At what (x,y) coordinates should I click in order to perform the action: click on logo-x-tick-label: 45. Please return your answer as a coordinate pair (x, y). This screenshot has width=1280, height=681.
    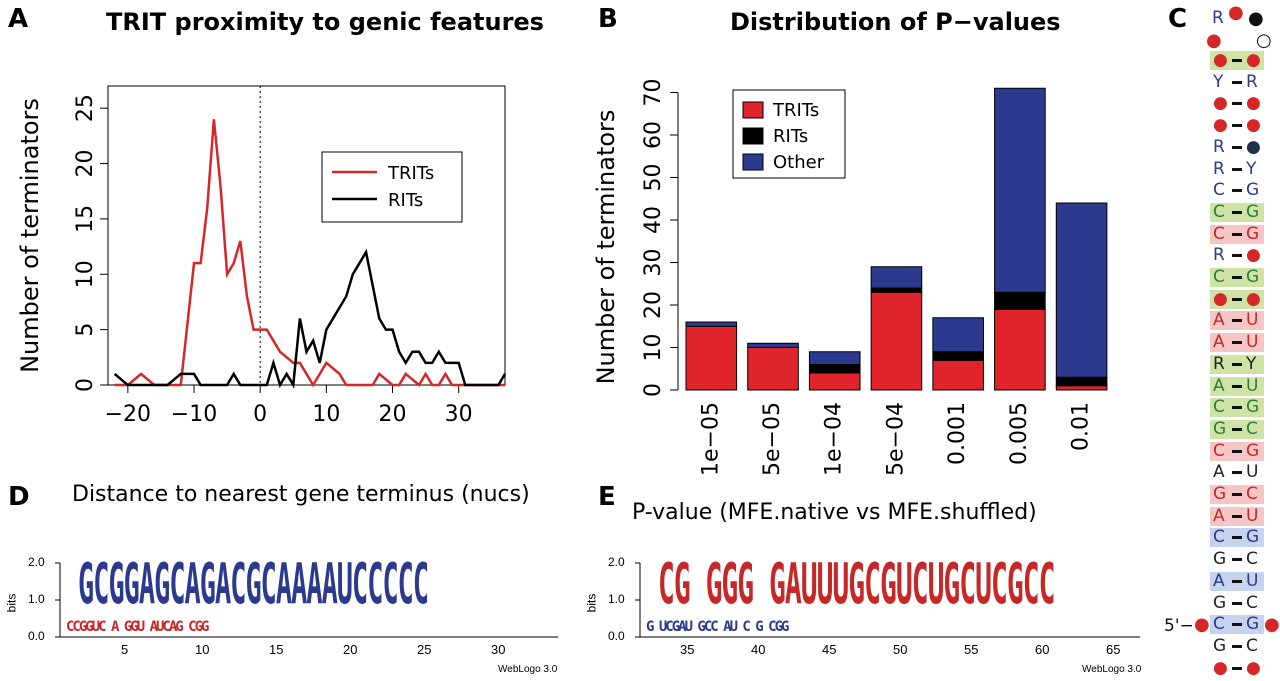
    Looking at the image, I should click on (829, 649).